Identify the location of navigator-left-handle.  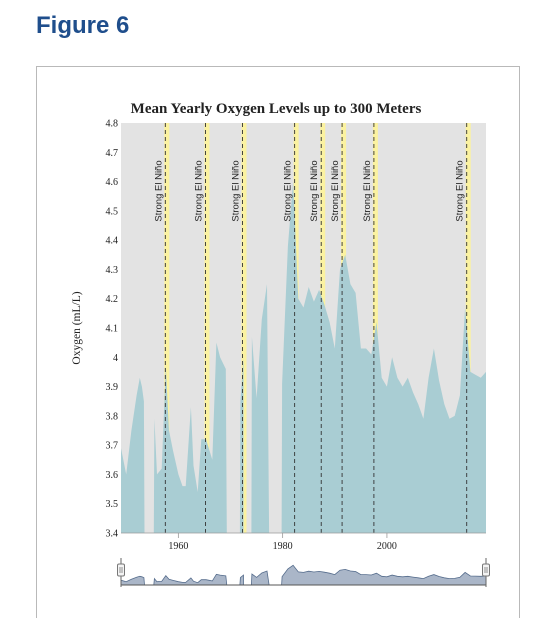
(121, 572).